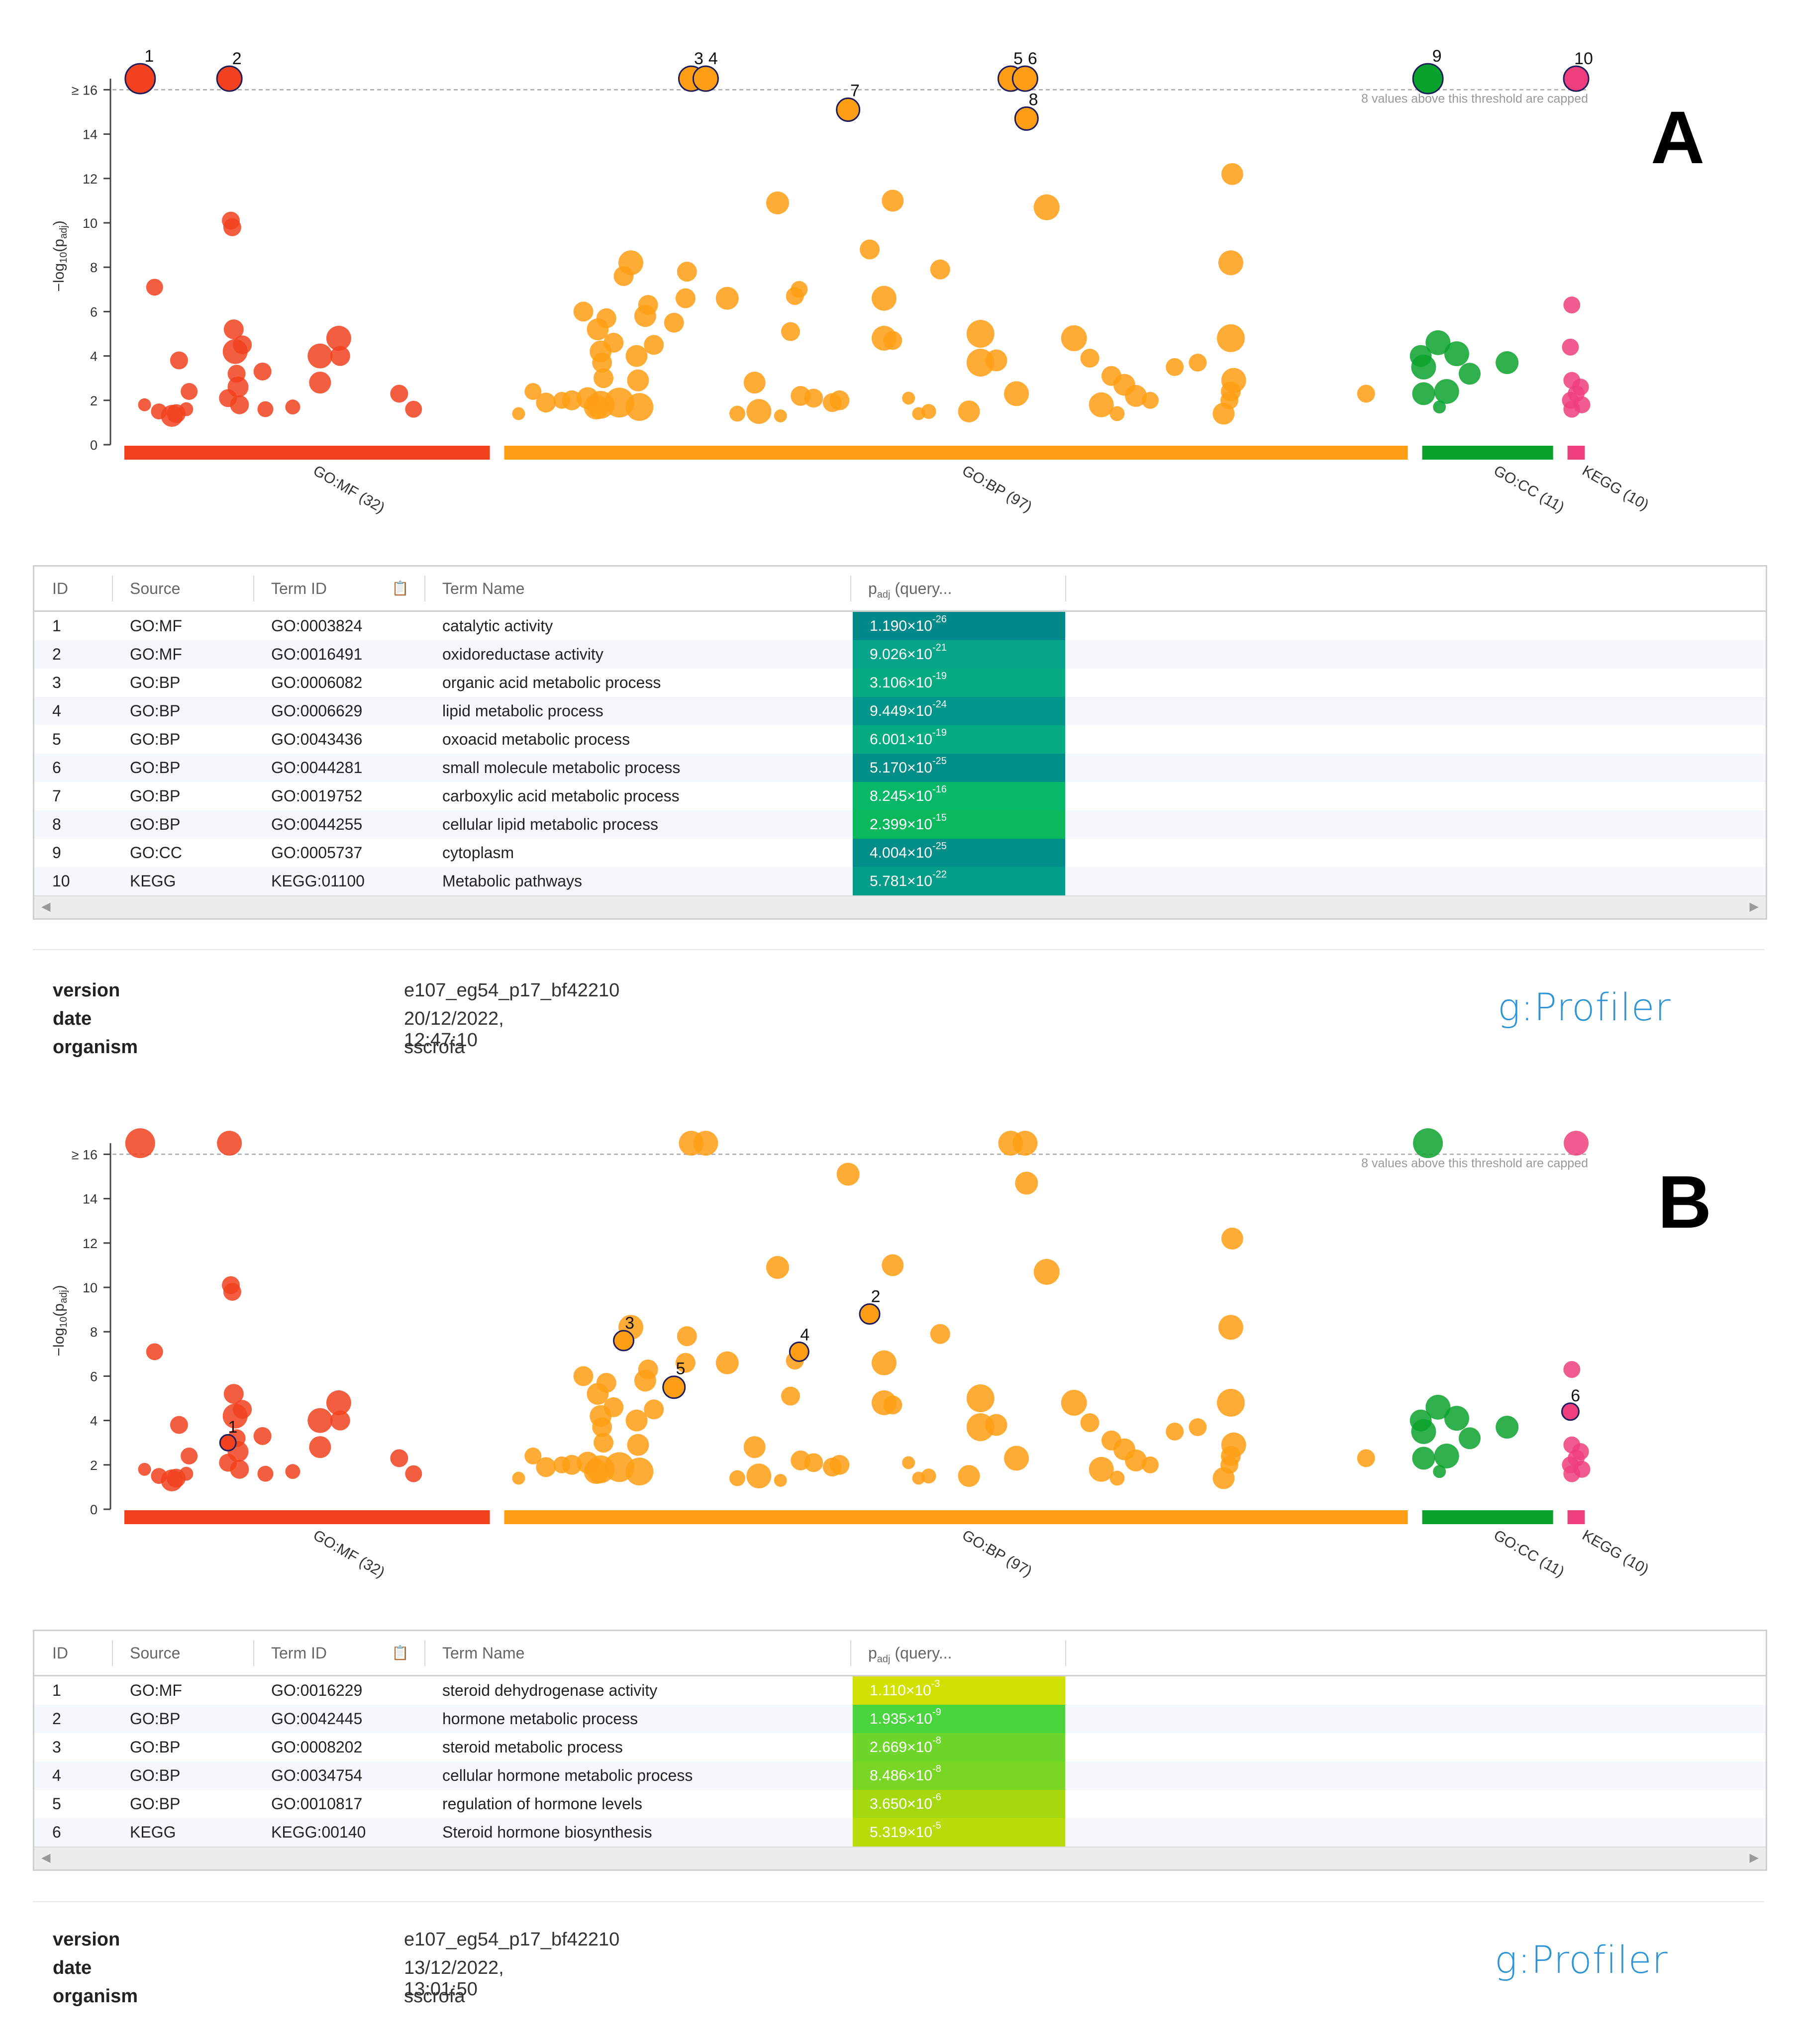  Describe the element at coordinates (939, 761) in the screenshot. I see `padj-exponent: -25` at that location.